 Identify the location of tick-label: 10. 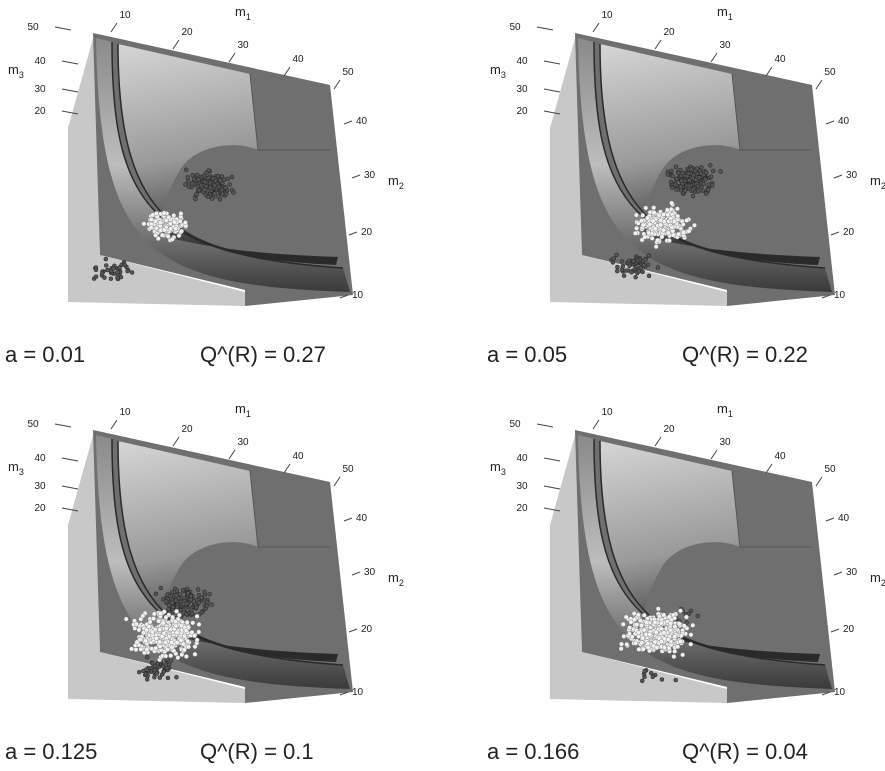
(125, 412).